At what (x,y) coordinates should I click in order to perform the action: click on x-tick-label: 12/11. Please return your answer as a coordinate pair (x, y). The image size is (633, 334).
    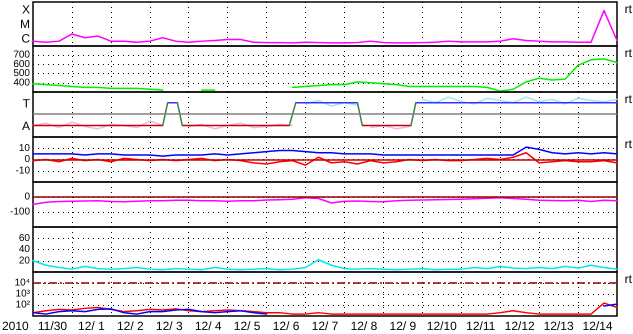
    Looking at the image, I should click on (481, 326).